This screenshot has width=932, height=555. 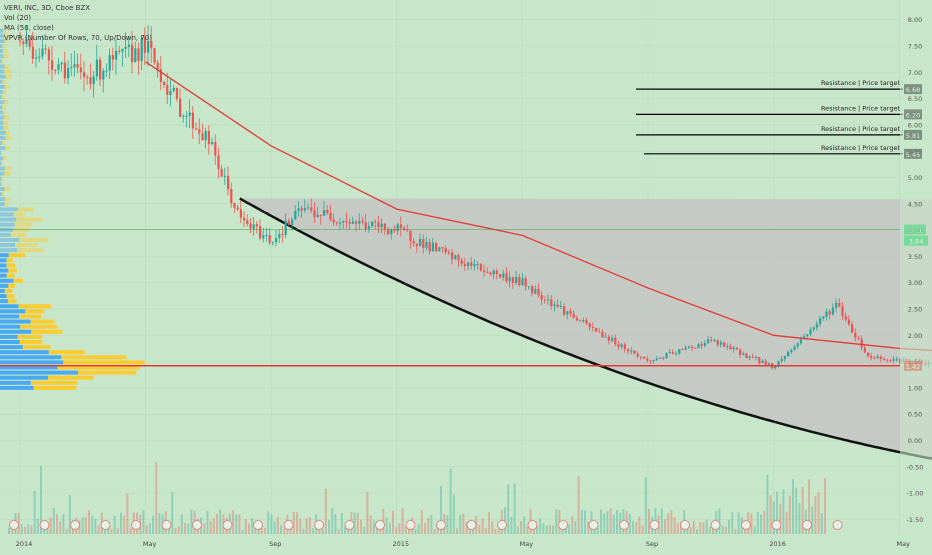 What do you see at coordinates (78, 38) in the screenshot?
I see `legend-vpvr: VPVR (Number Of Rows, 70, Up/Down, 70)` at bounding box center [78, 38].